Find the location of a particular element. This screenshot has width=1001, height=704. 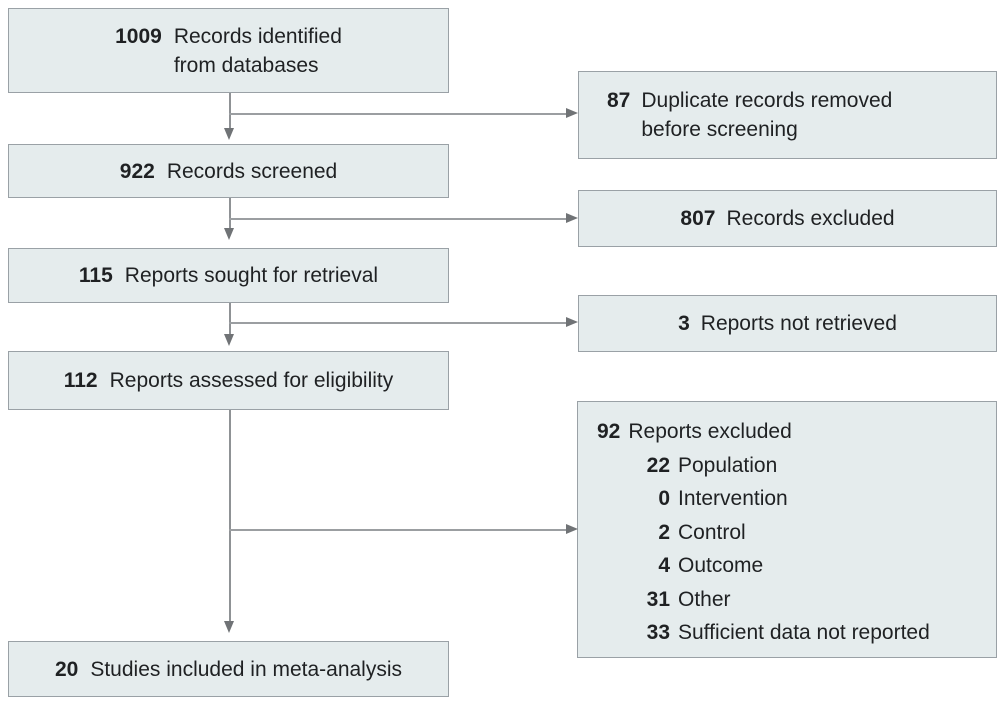

box-records-excluded: 807 Records excluded is located at coordinates (787, 218).